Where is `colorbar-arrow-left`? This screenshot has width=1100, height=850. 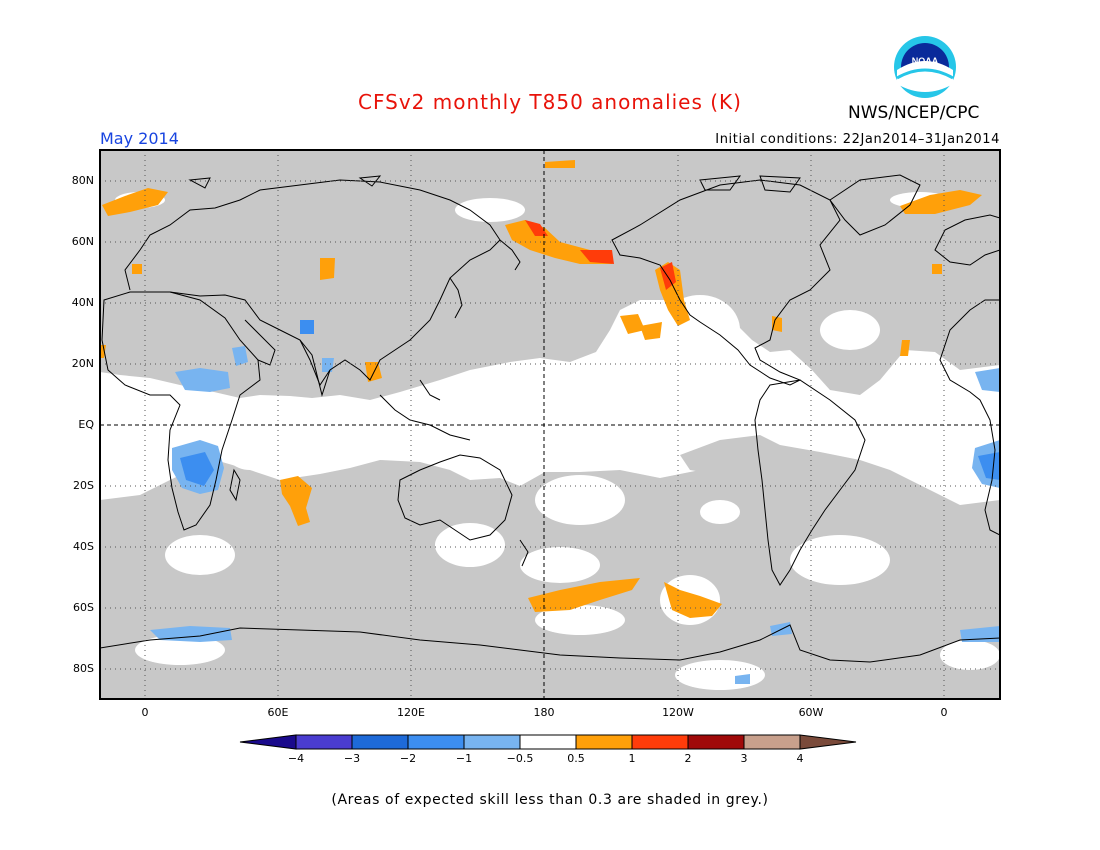
colorbar-arrow-left is located at coordinates (268, 742).